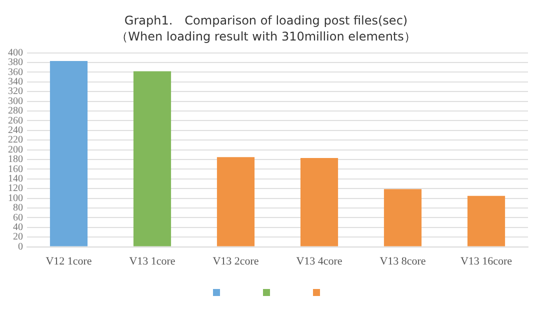 The image size is (540, 310). What do you see at coordinates (15, 52) in the screenshot?
I see `y-tick-label: 400` at bounding box center [15, 52].